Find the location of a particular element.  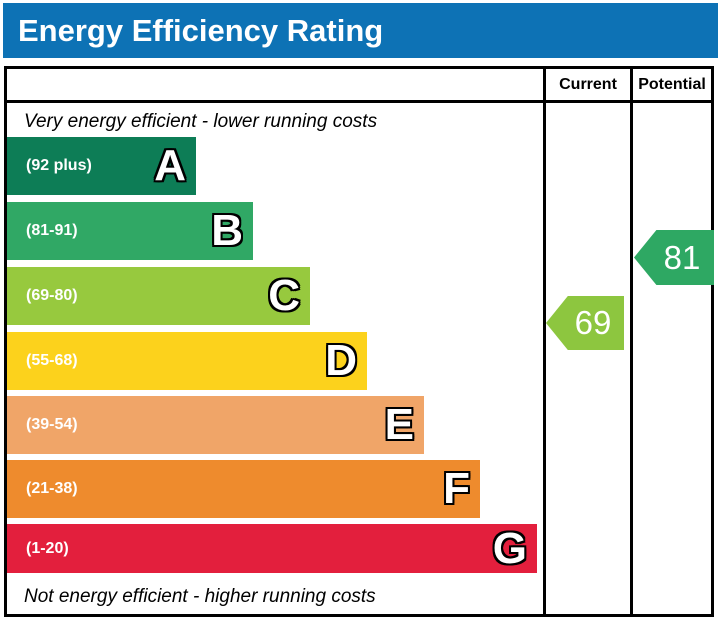

column-header-potential: Potential is located at coordinates (672, 84).